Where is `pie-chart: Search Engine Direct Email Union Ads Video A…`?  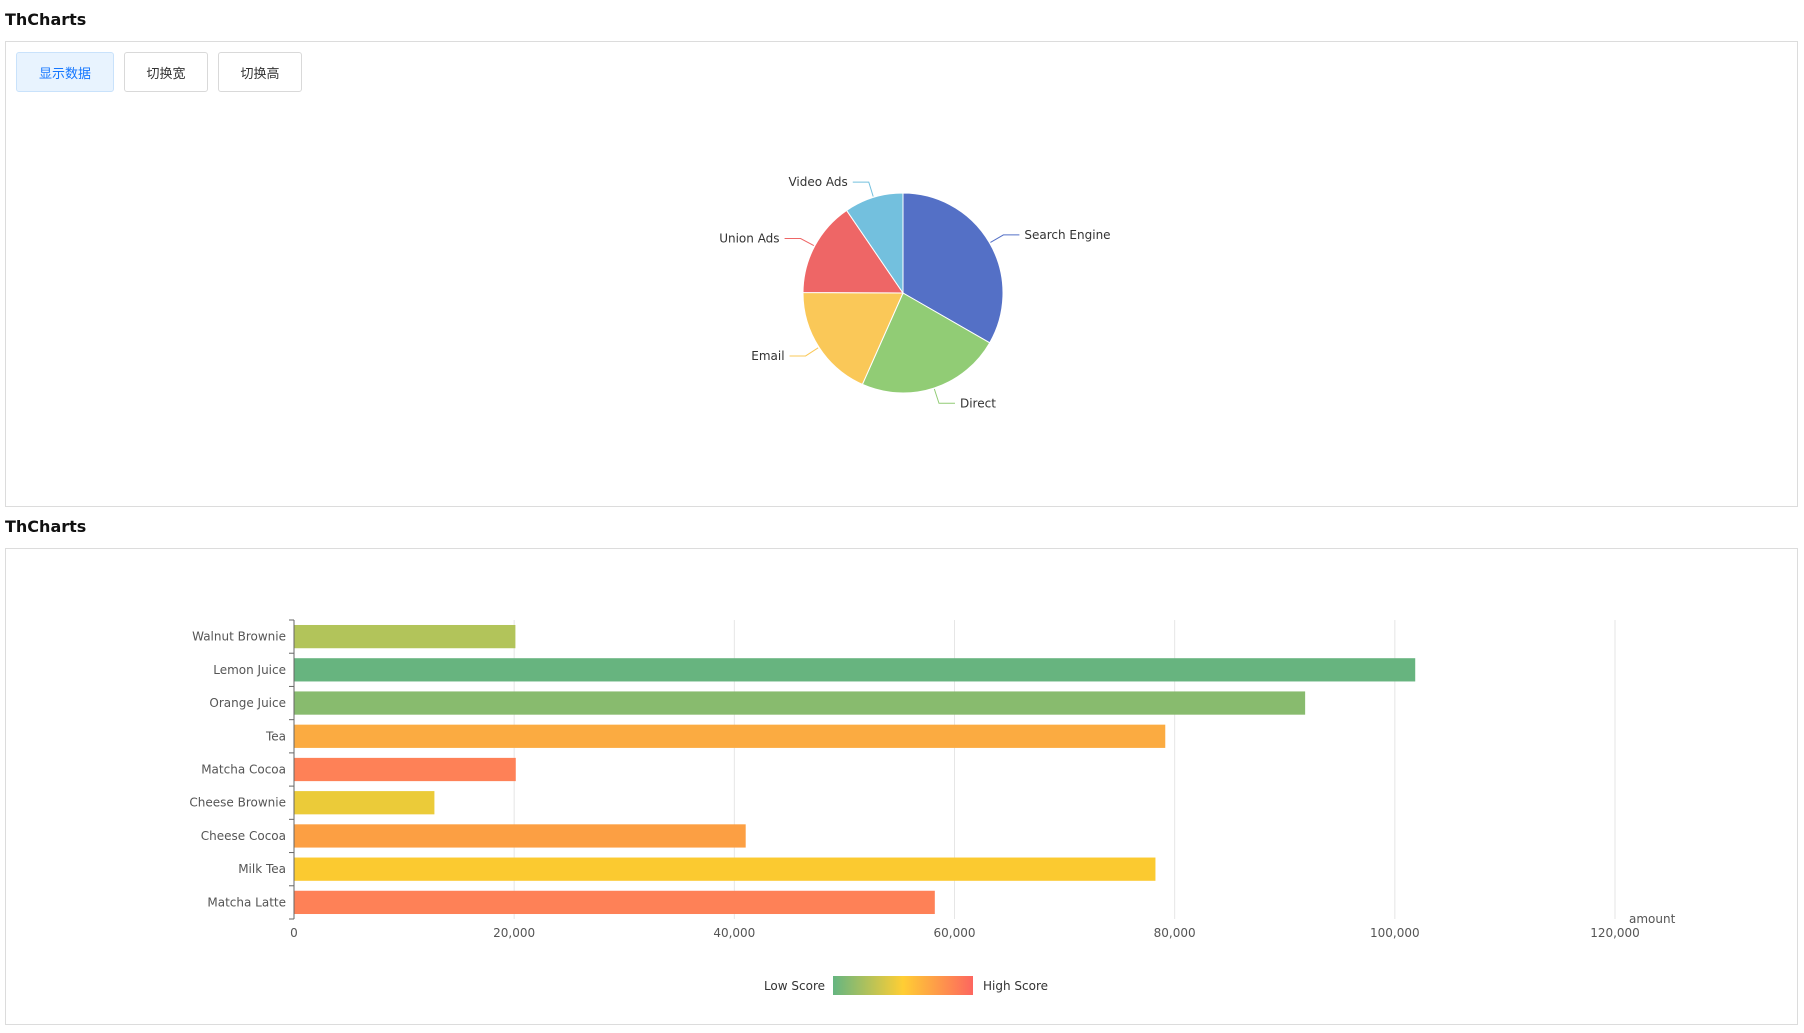
pie-chart: Search Engine Direct Email Union Ads Video A… is located at coordinates (914, 292).